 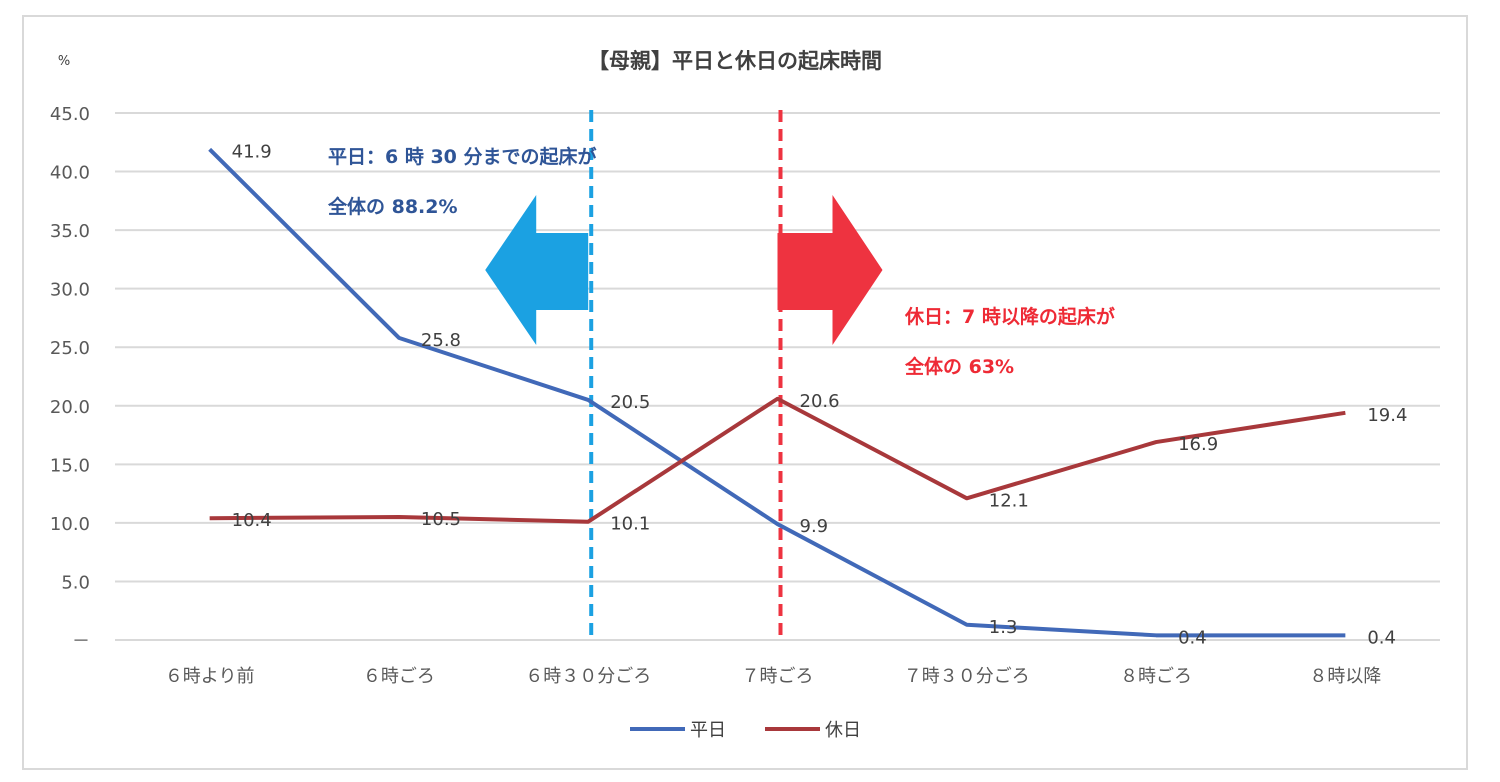 I want to click on x-tick-label: ６時より前, so click(x=210, y=676).